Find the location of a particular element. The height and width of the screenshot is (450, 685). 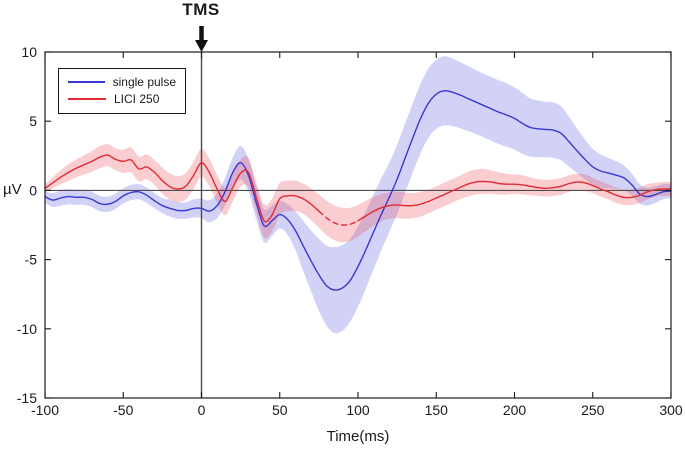

lici-250-line-swatch is located at coordinates (87, 99).